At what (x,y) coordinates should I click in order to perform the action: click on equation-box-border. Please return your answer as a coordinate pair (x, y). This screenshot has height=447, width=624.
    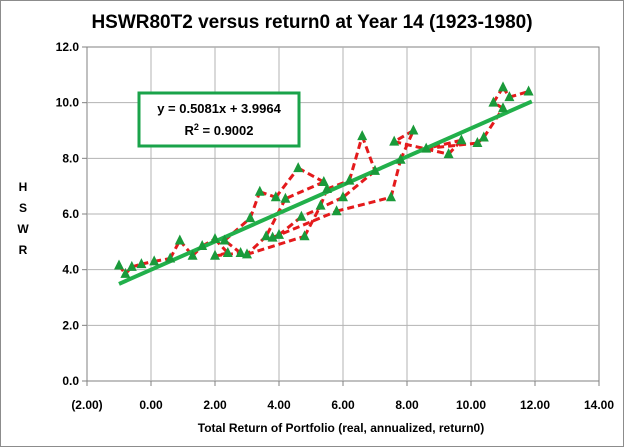
    Looking at the image, I should click on (219, 119).